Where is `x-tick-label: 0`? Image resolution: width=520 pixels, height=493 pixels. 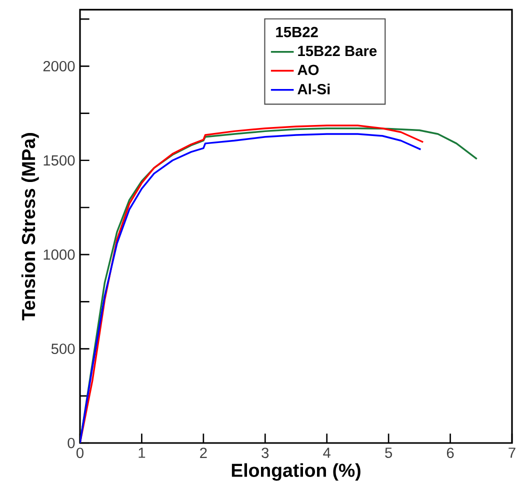 x-tick-label: 0 is located at coordinates (80, 453).